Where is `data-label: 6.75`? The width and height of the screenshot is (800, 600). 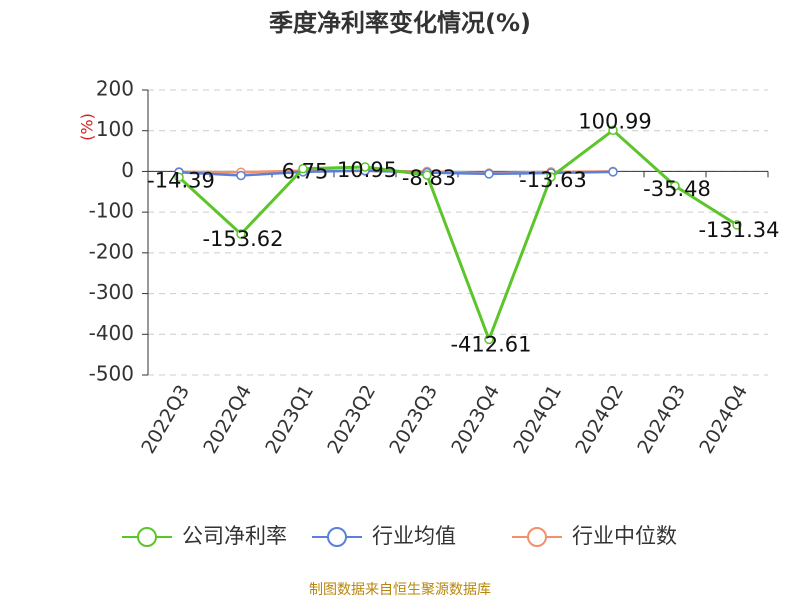
data-label: 6.75 is located at coordinates (305, 172).